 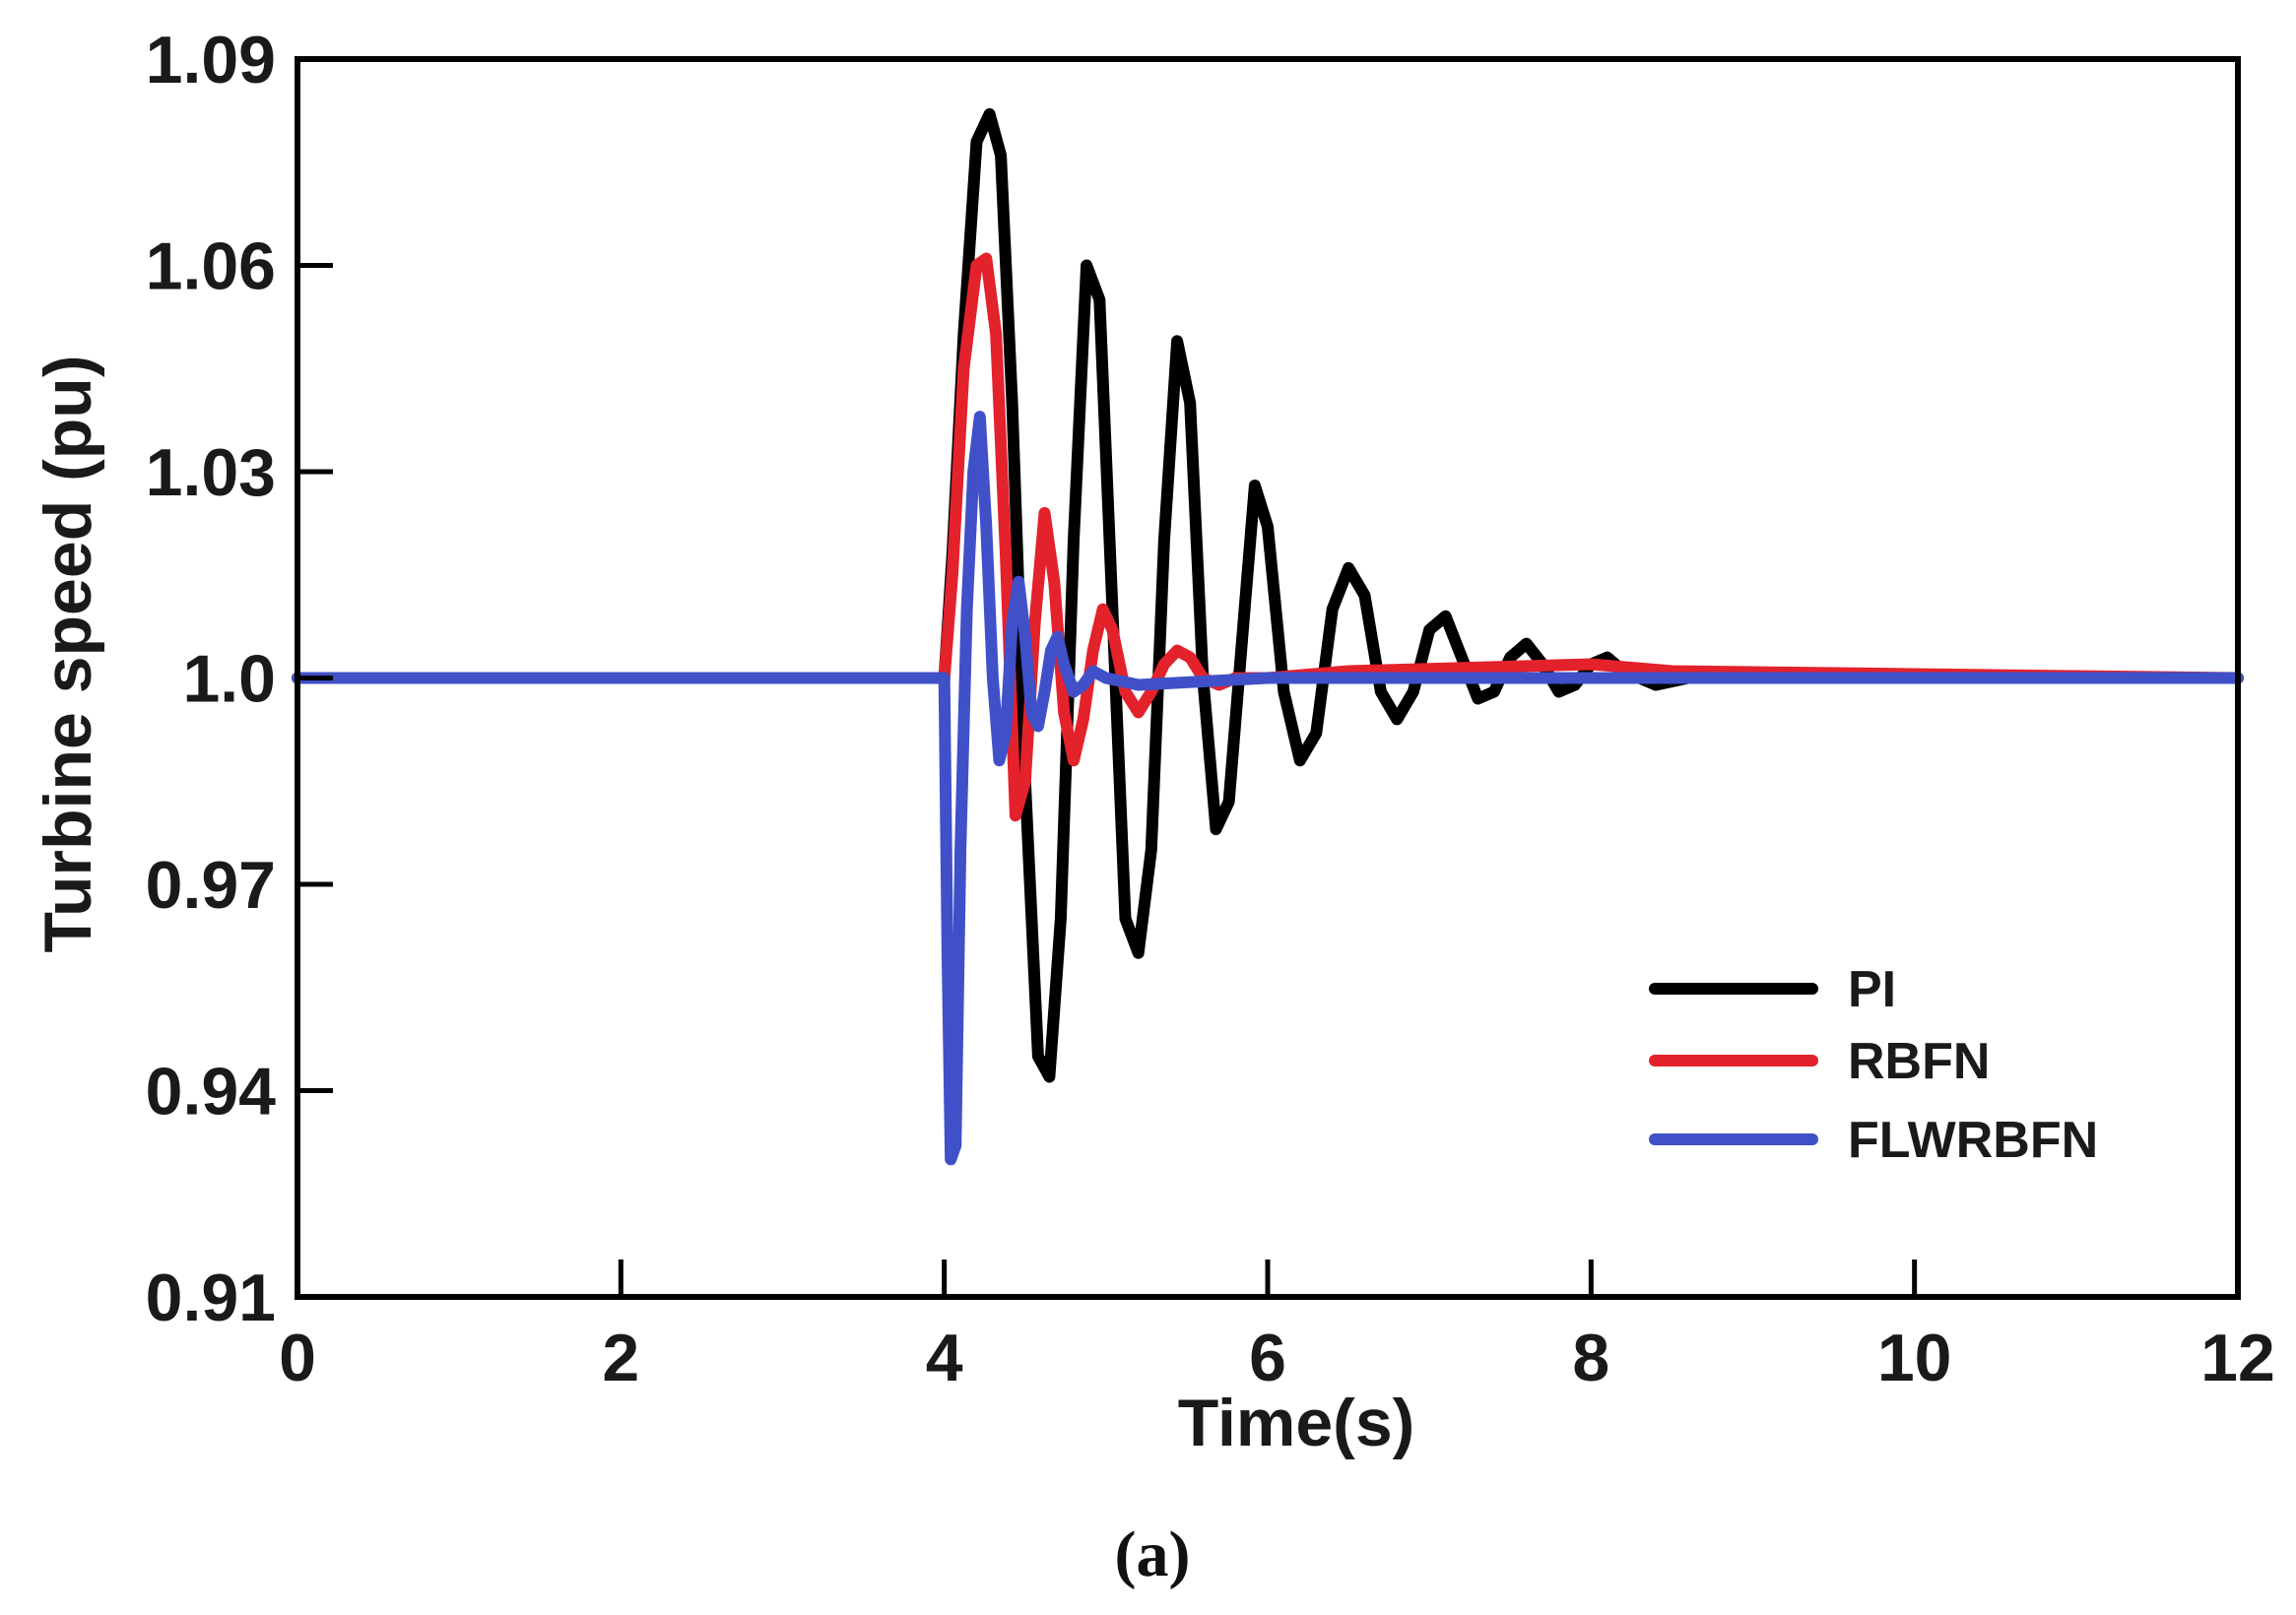 What do you see at coordinates (2237, 1358) in the screenshot?
I see `x-tick-label: 12` at bounding box center [2237, 1358].